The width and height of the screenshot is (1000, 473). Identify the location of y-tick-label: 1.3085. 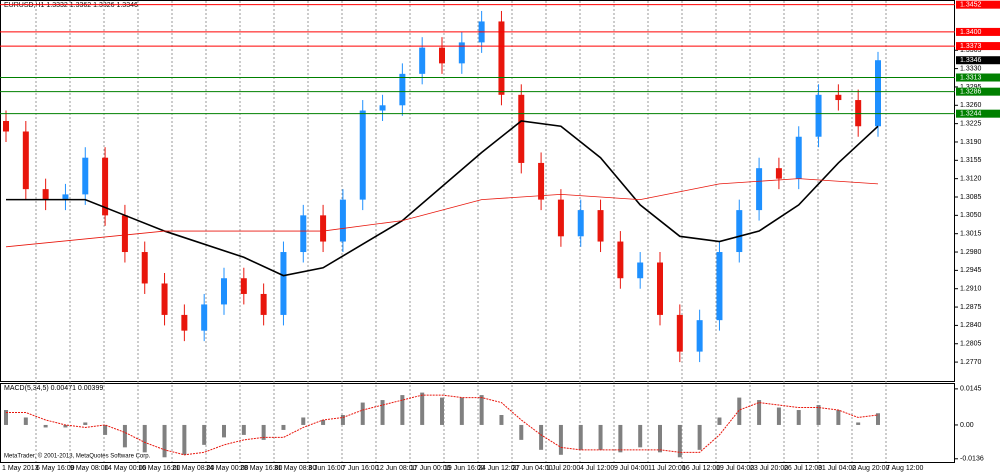
(971, 197).